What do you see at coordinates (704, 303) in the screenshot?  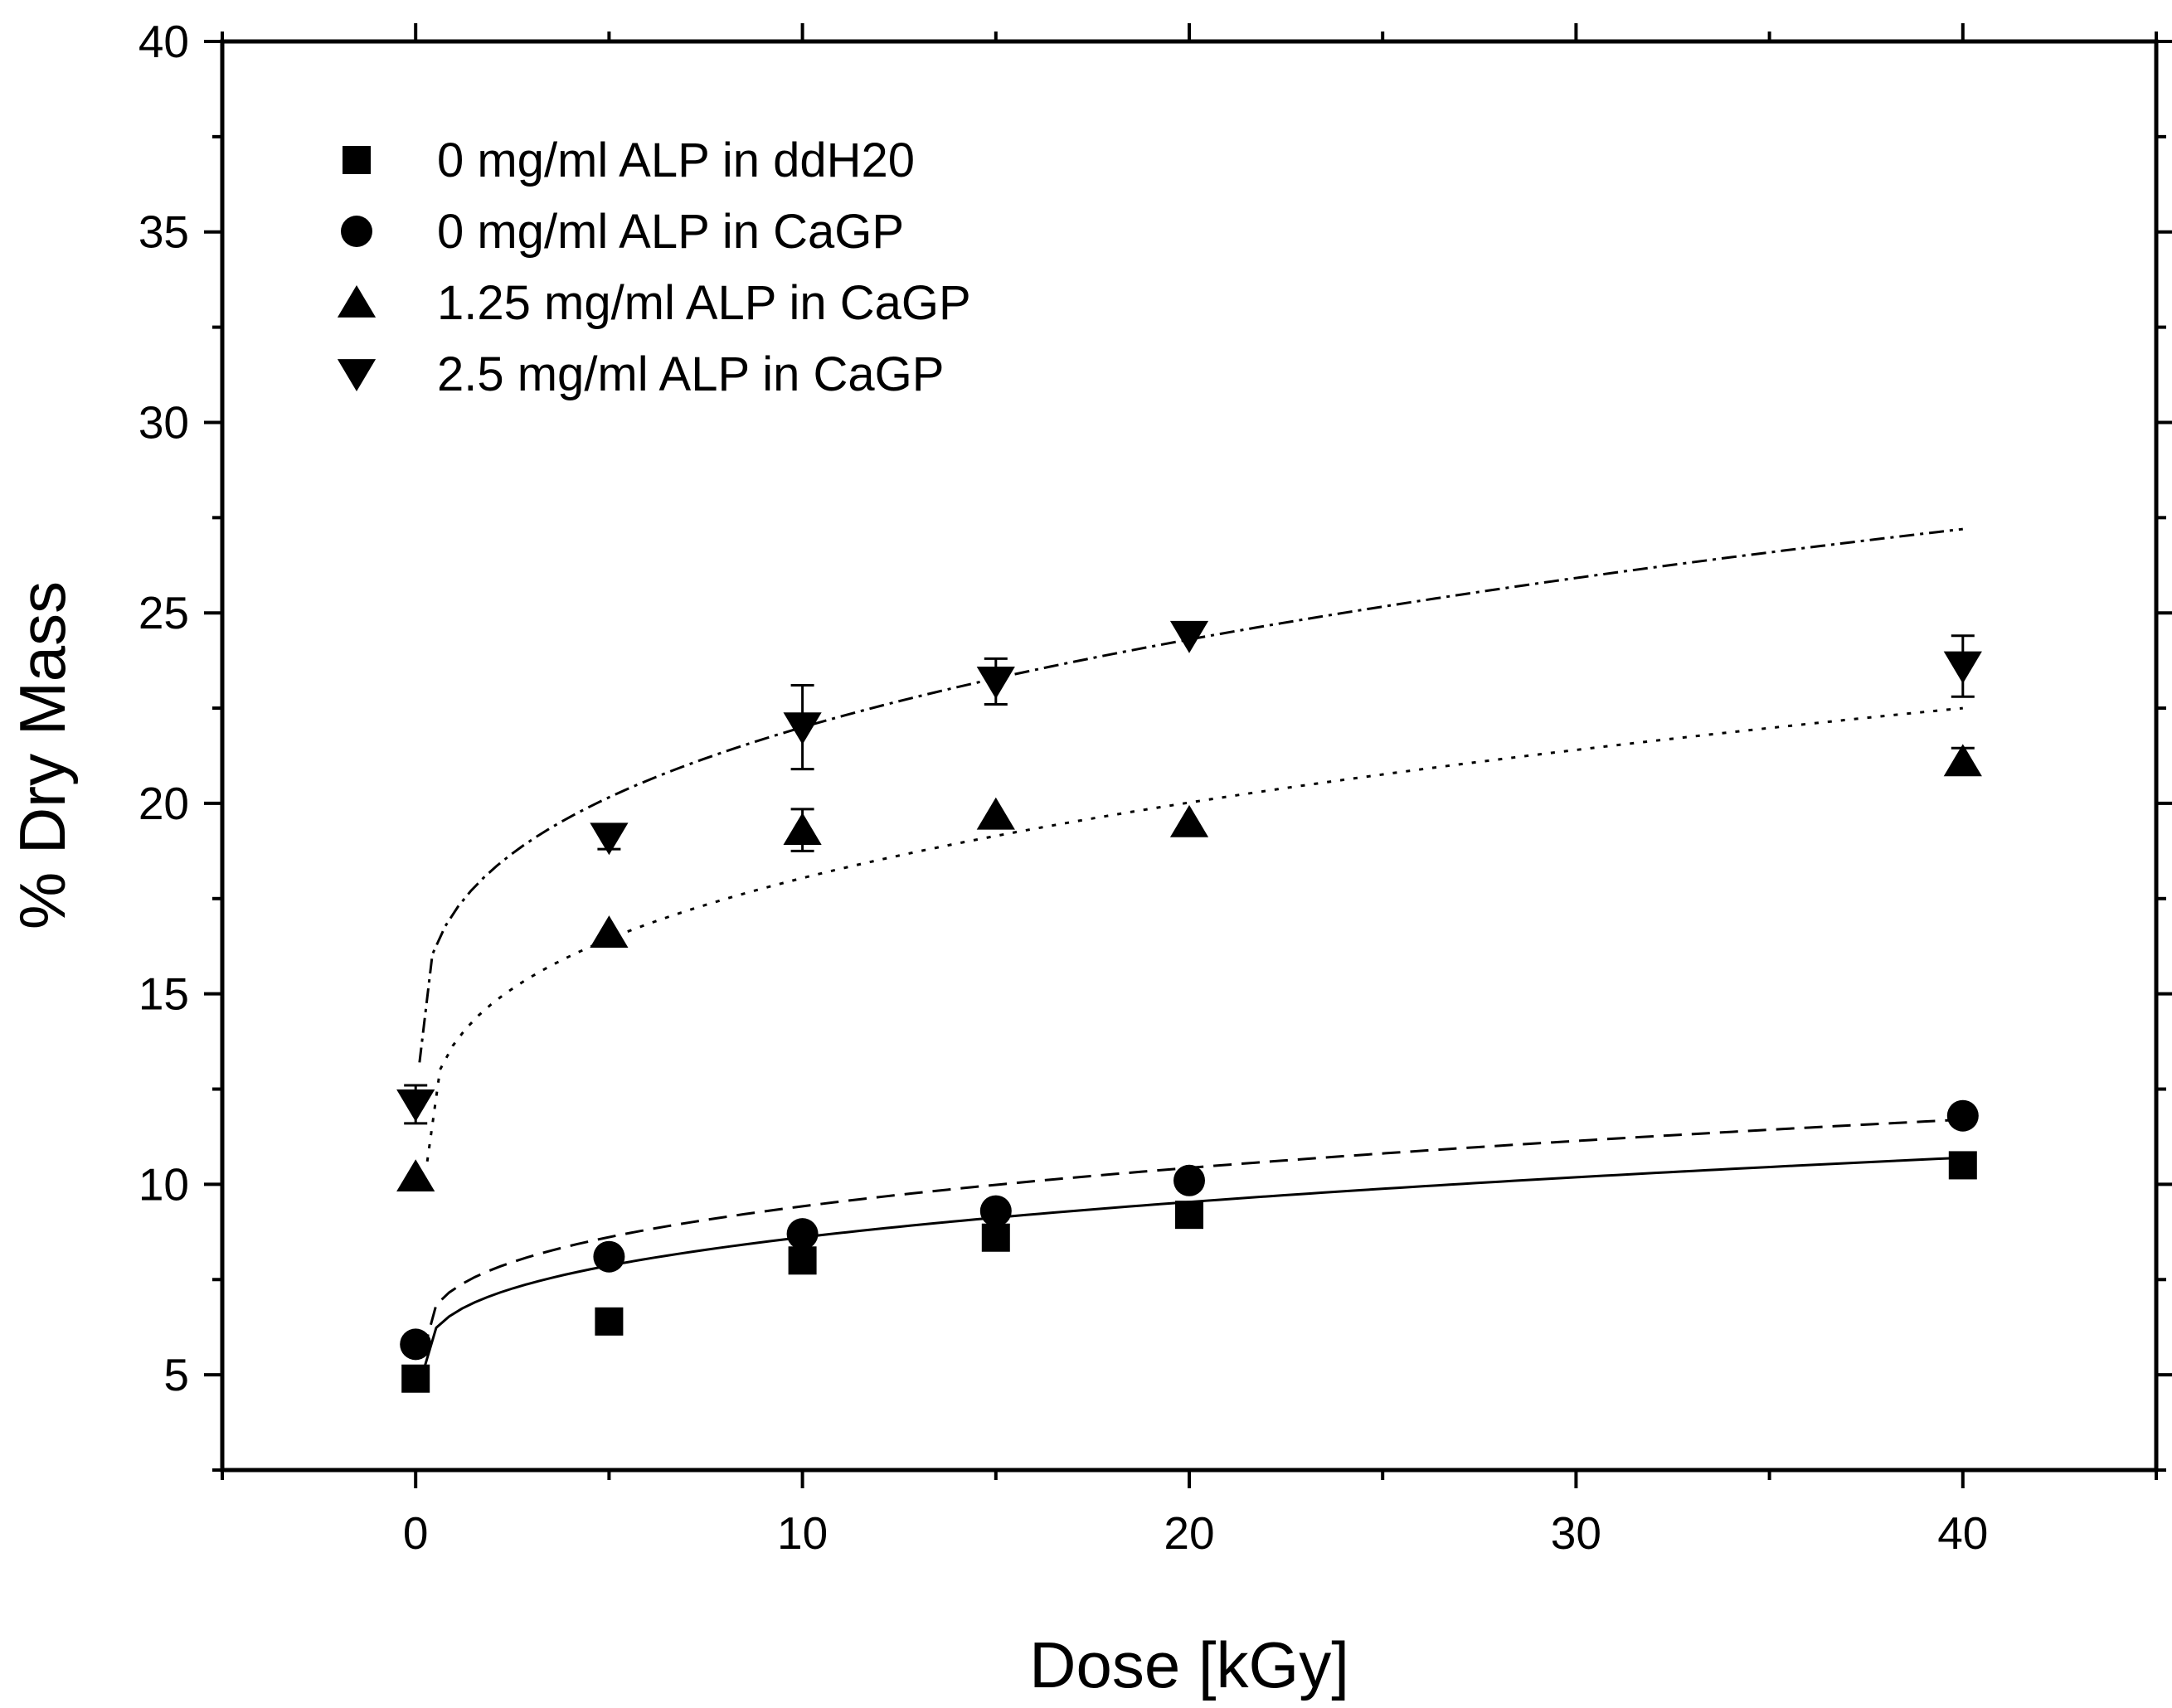 I see `legend-label: 1.25 mg/ml ALP in CaGP` at bounding box center [704, 303].